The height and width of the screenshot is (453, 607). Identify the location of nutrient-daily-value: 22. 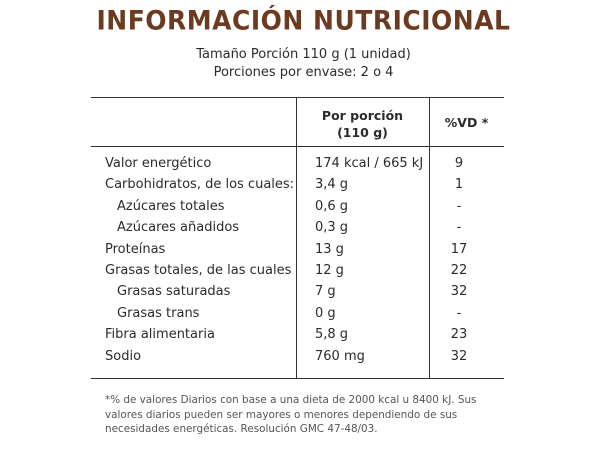
(459, 270).